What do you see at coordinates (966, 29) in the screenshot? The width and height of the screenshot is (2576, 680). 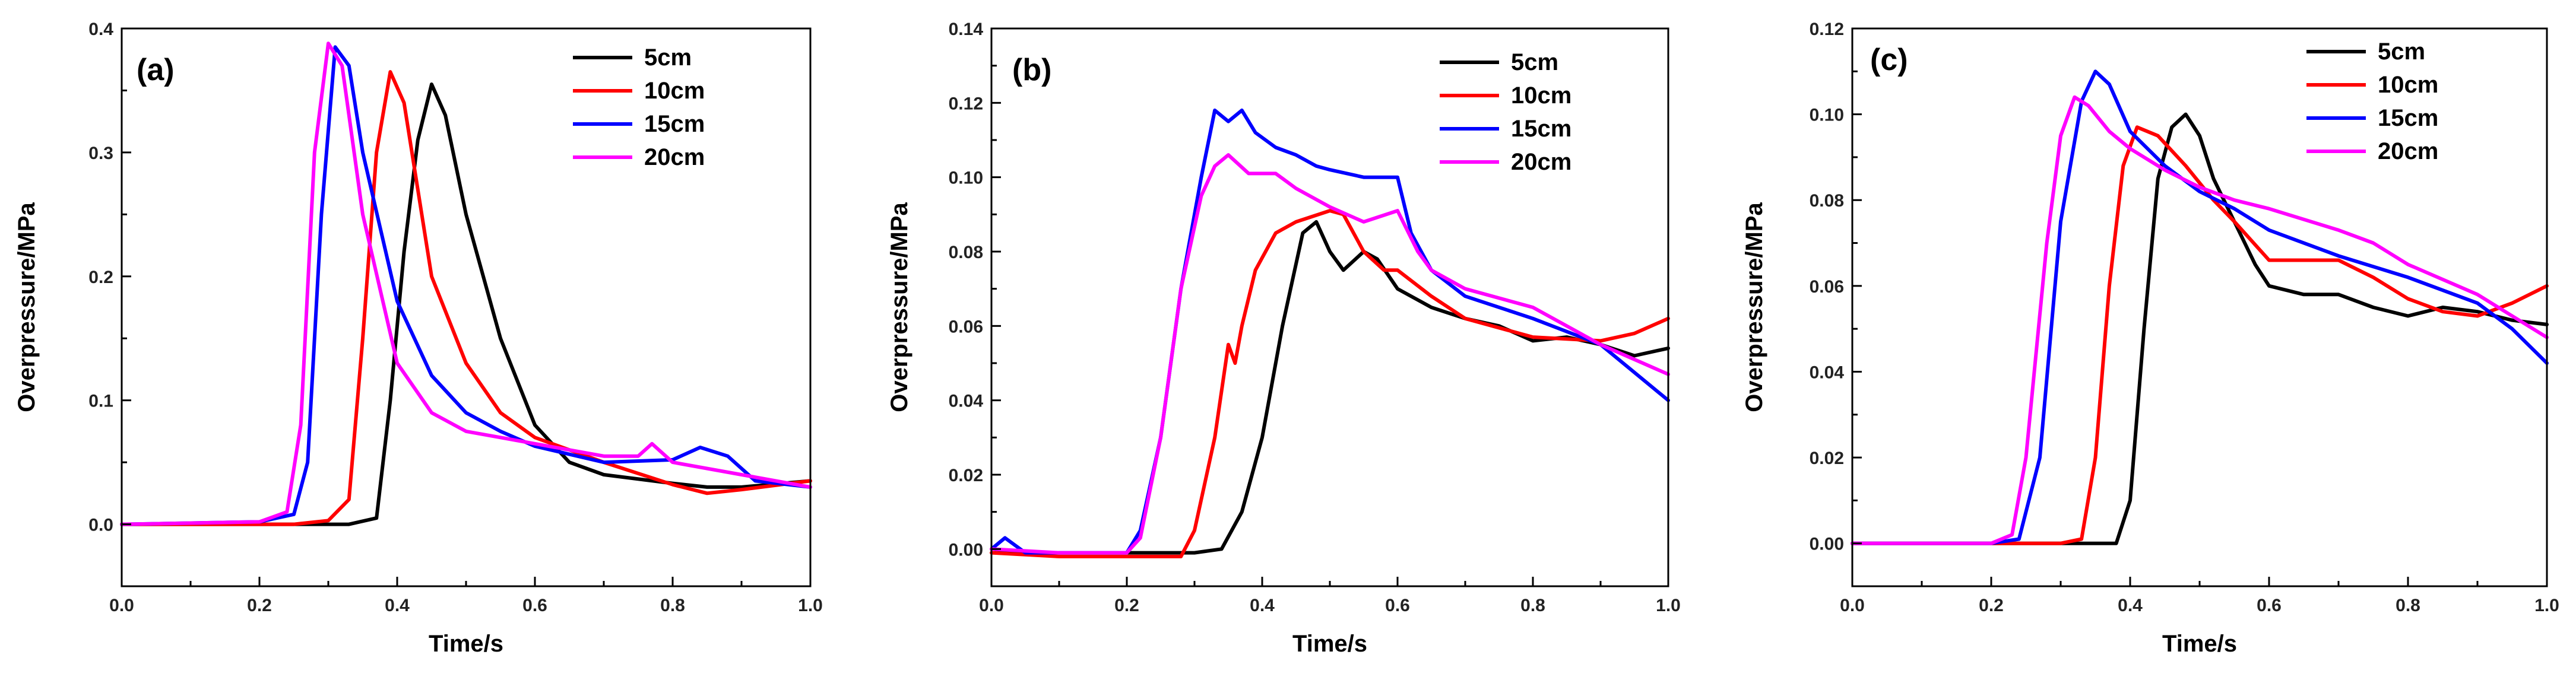 I see `y-tick-label: 0.14` at bounding box center [966, 29].